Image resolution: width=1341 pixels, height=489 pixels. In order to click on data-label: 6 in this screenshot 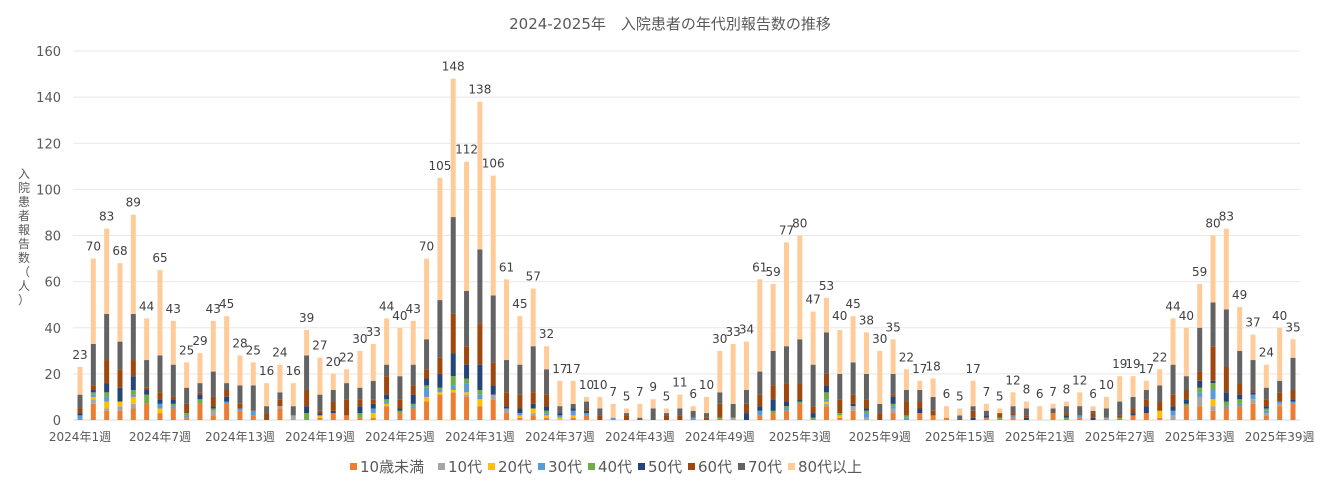, I will do `click(693, 394)`.